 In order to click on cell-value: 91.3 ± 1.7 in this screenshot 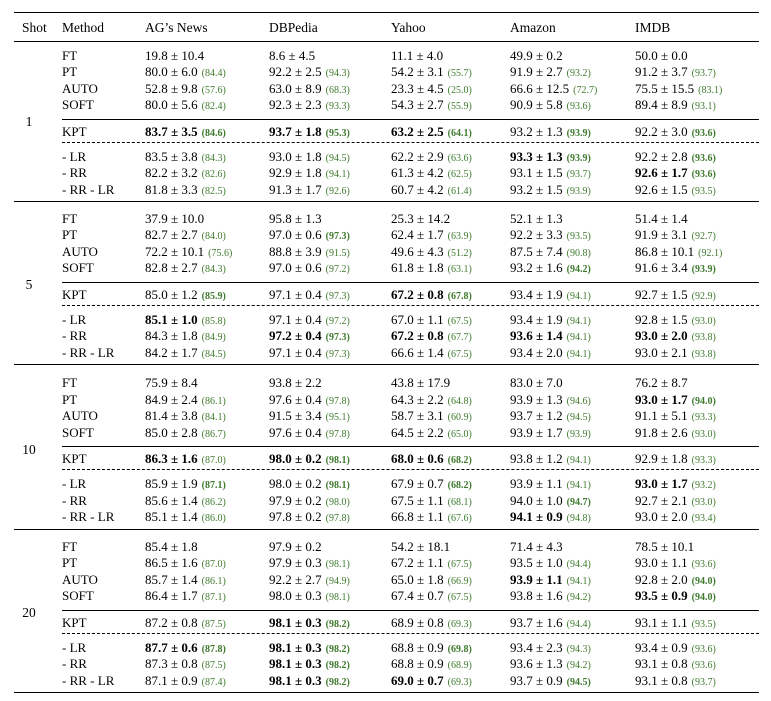, I will do `click(295, 189)`.